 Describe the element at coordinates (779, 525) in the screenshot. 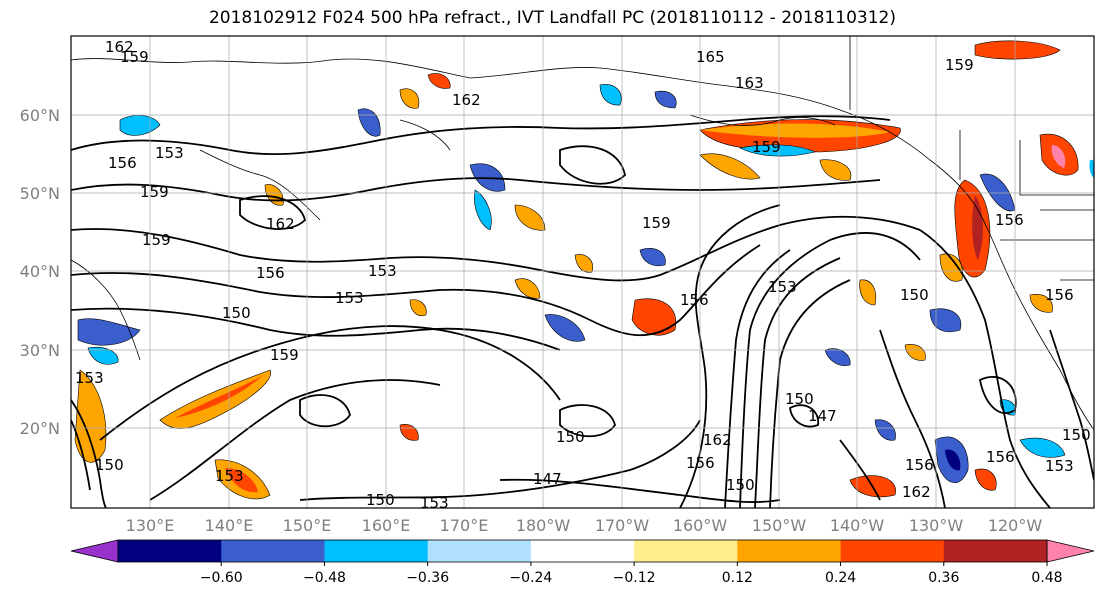

I see `lon-tick-label: 150°W` at that location.